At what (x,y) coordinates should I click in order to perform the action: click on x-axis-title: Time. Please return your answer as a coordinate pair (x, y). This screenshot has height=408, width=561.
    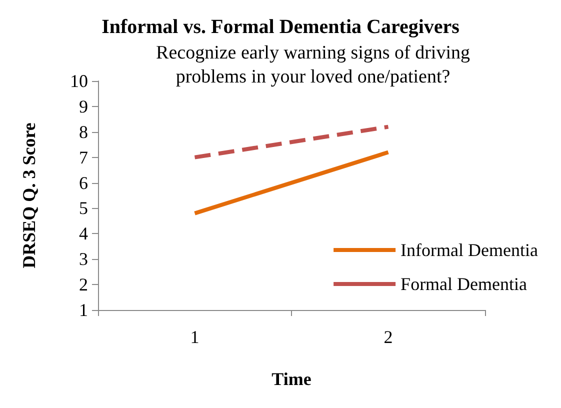
    Looking at the image, I should click on (292, 379).